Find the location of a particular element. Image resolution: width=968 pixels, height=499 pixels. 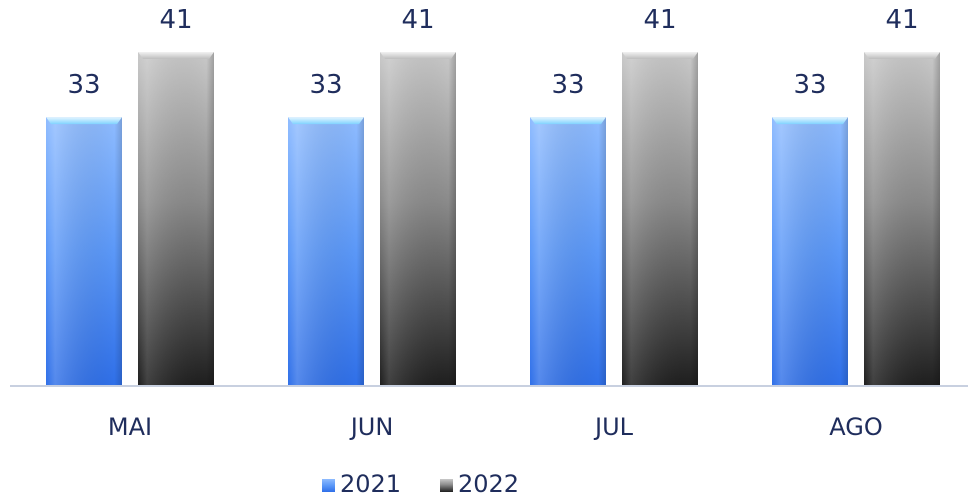

bar-cap-2021-jun is located at coordinates (326, 121).